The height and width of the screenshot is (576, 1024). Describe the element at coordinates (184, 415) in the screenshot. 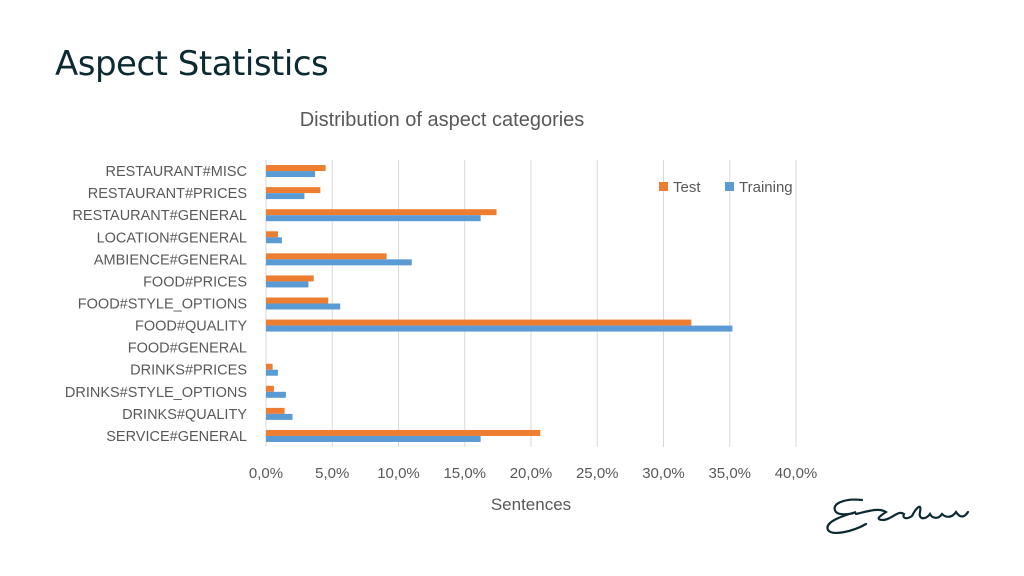

I see `category-label: DRINKS#QUALITY` at that location.